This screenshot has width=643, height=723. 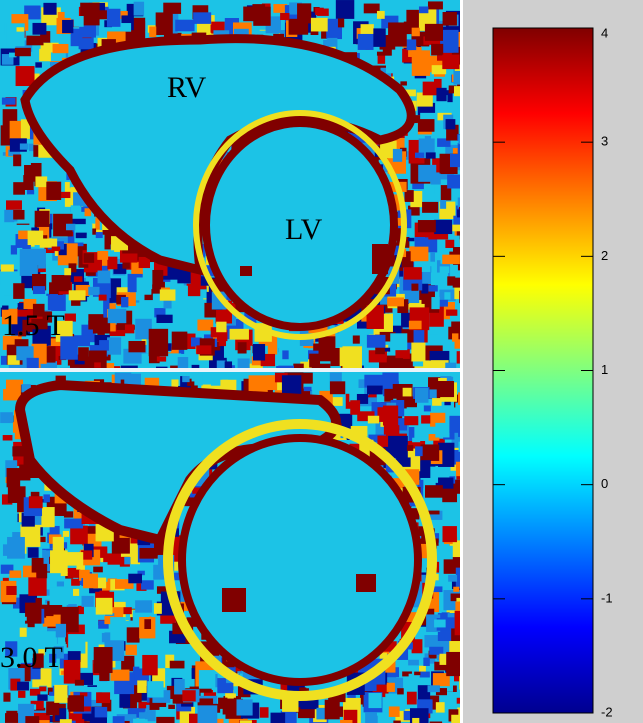 What do you see at coordinates (604, 141) in the screenshot?
I see `tick-label: 3` at bounding box center [604, 141].